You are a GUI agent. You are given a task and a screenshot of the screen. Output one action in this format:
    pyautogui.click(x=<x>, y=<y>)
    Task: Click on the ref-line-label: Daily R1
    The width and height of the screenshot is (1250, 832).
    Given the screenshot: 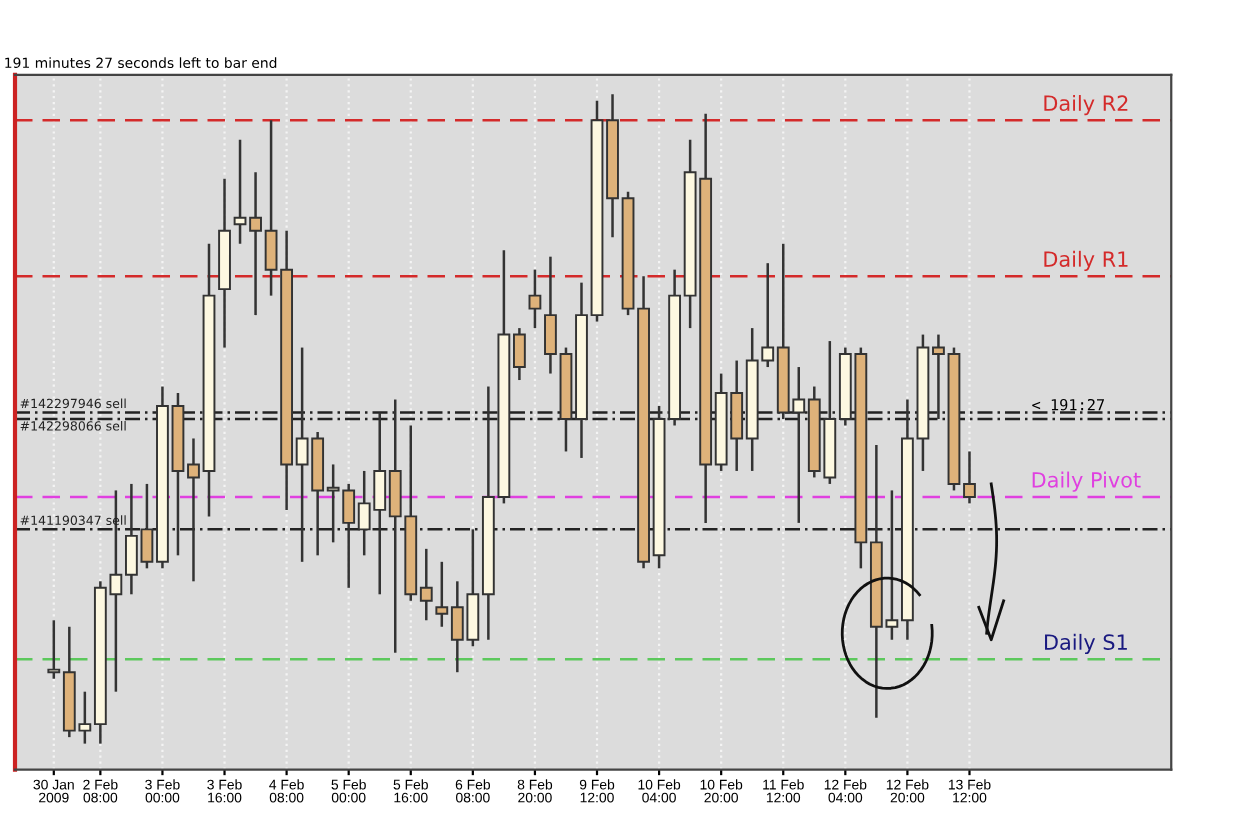 What is the action you would take?
    pyautogui.click(x=1086, y=260)
    